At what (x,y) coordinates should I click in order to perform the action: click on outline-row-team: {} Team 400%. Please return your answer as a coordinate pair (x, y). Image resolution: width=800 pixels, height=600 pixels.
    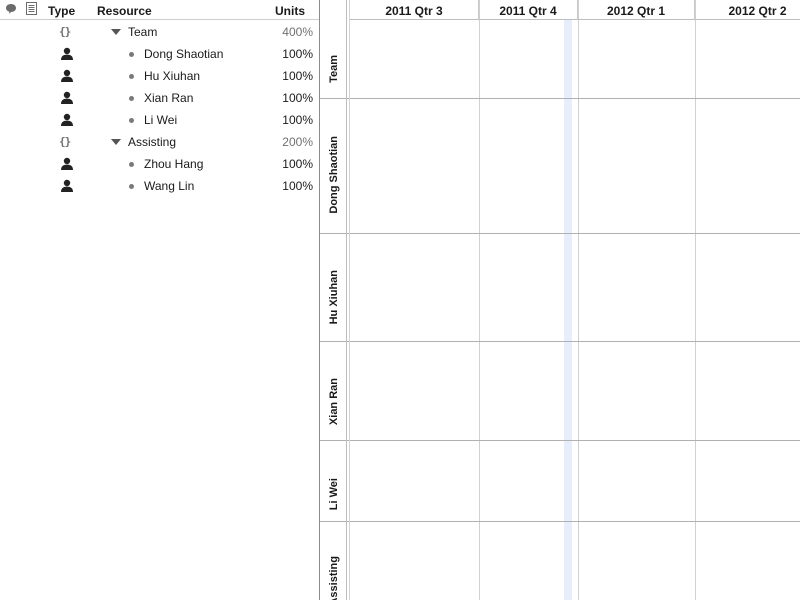
    Looking at the image, I should click on (159, 32).